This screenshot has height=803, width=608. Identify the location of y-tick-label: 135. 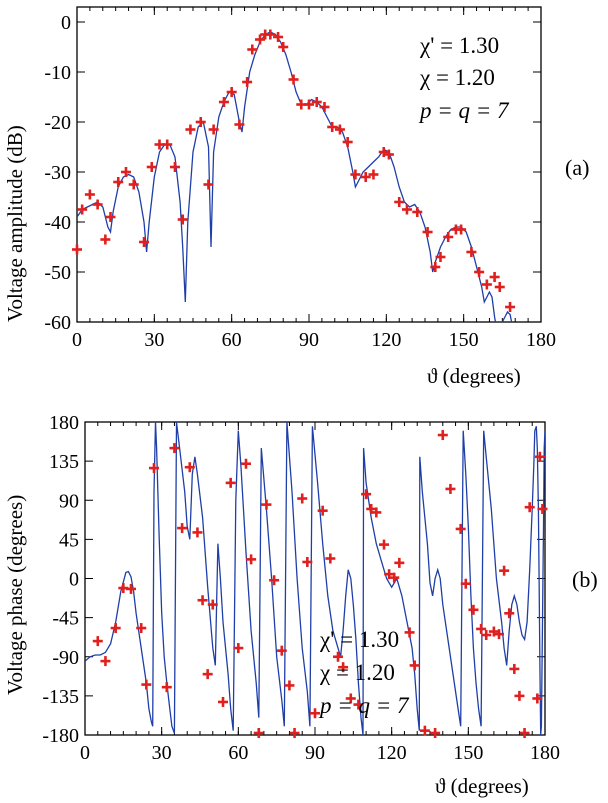
(64, 462).